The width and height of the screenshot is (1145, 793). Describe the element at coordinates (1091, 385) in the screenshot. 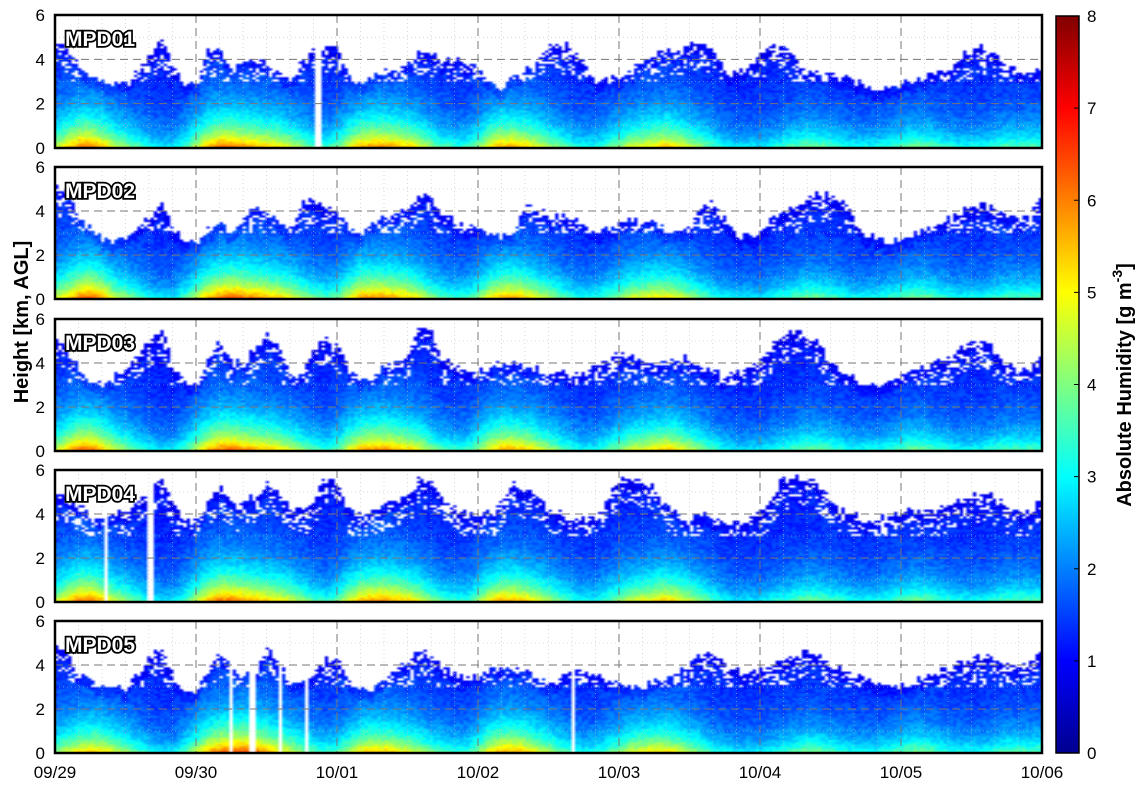

I see `colorbar-tick-label: 4` at that location.